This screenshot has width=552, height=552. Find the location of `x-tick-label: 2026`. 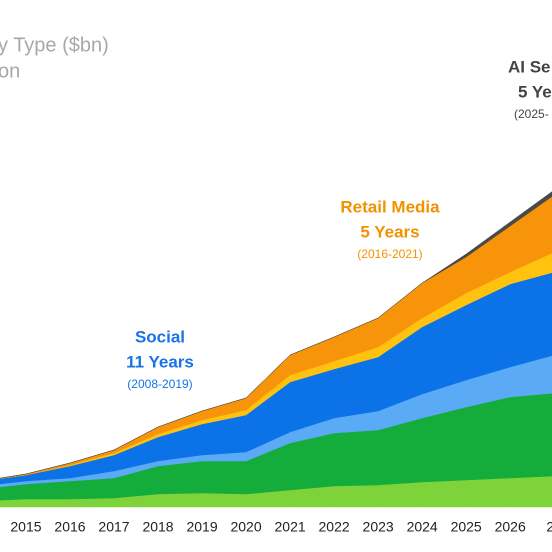

x-tick-label: 2026 is located at coordinates (510, 527).